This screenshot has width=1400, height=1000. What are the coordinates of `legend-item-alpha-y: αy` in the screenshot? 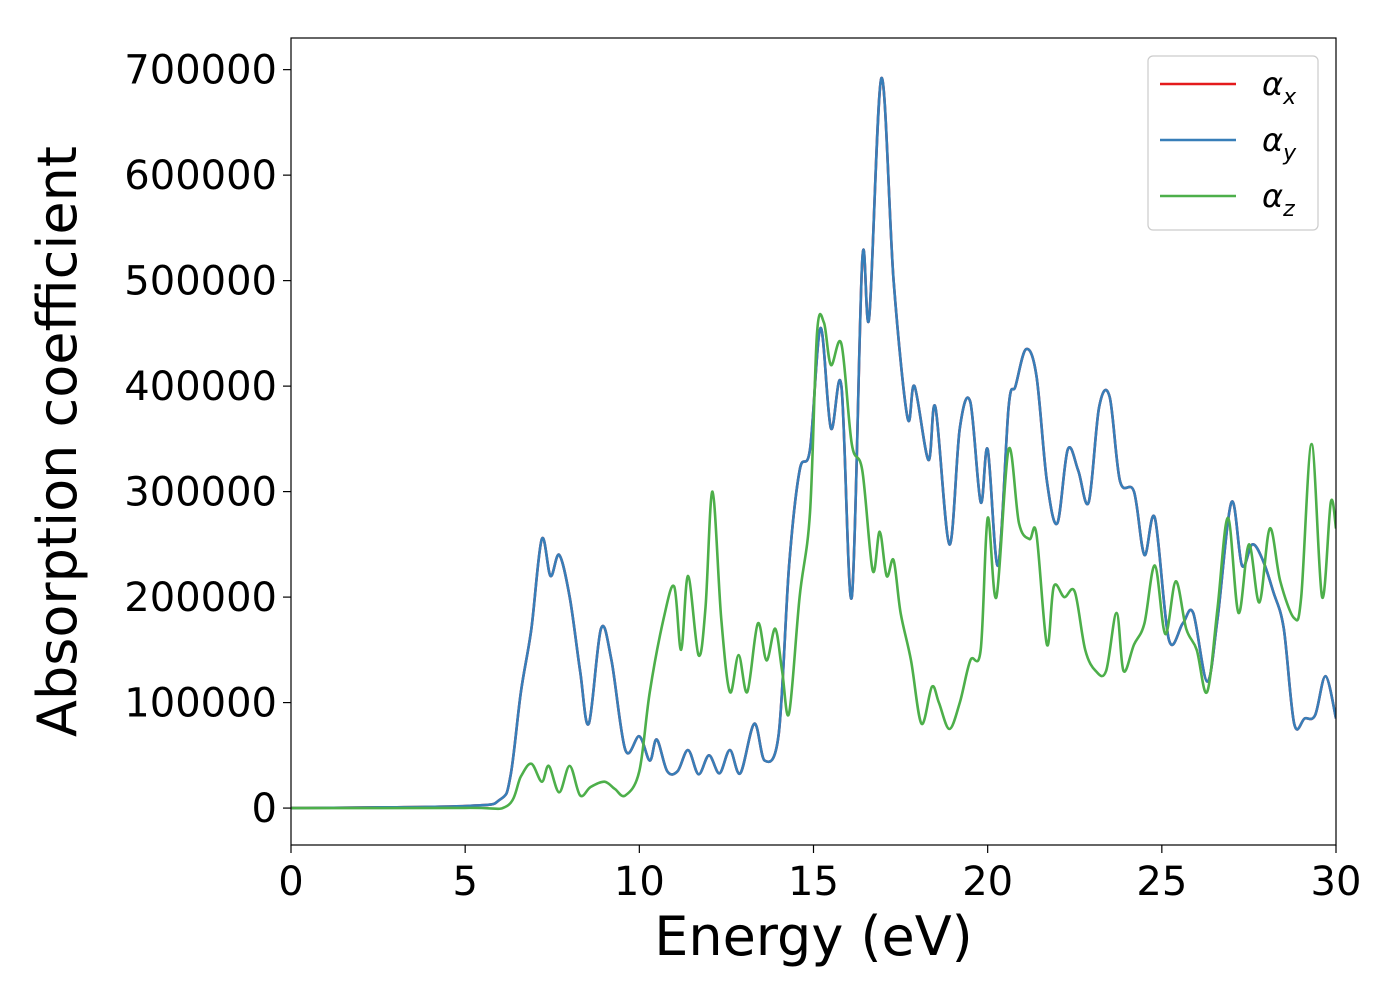 It's located at (1228, 143).